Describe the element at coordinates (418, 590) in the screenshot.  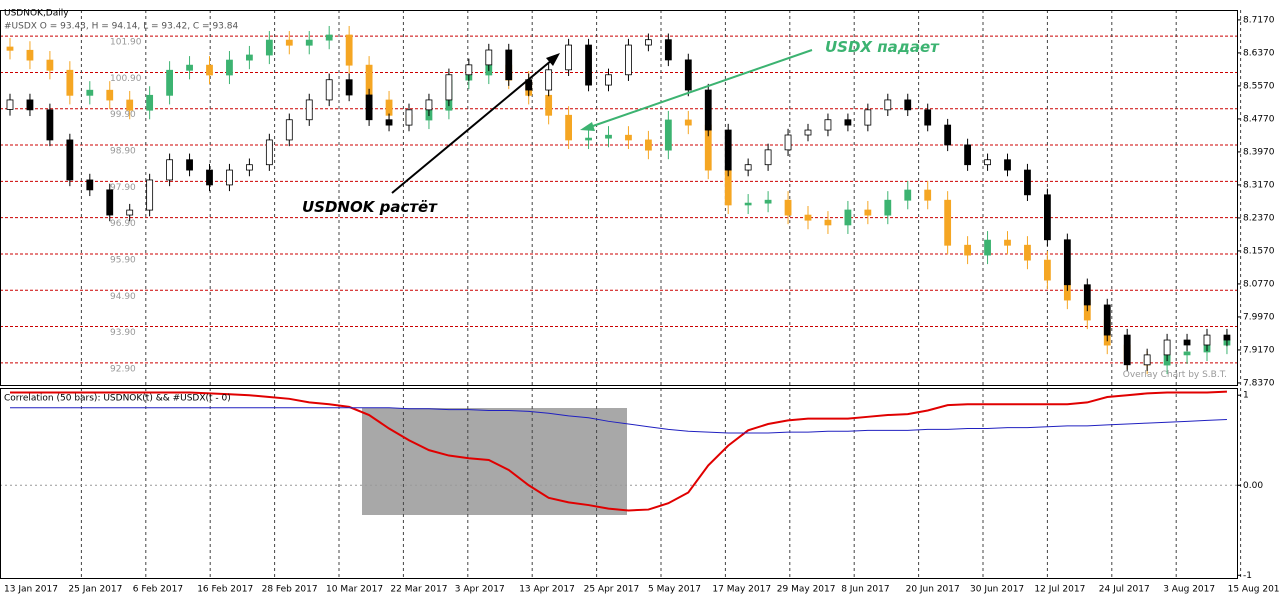
I see `x-tick-label: 22 Mar 2017` at that location.